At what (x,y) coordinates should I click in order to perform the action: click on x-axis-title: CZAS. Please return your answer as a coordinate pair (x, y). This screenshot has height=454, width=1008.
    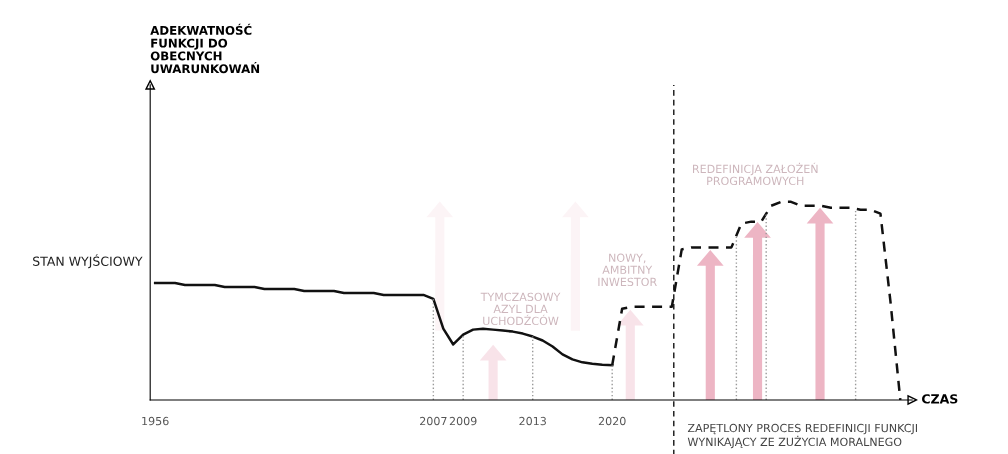
    Looking at the image, I should click on (940, 399).